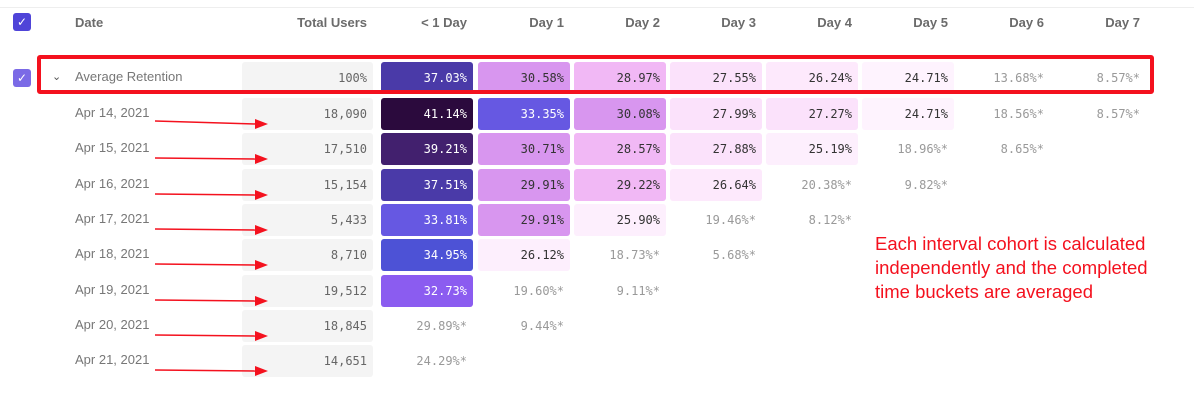  I want to click on retention-cell: 32.73%, so click(427, 290).